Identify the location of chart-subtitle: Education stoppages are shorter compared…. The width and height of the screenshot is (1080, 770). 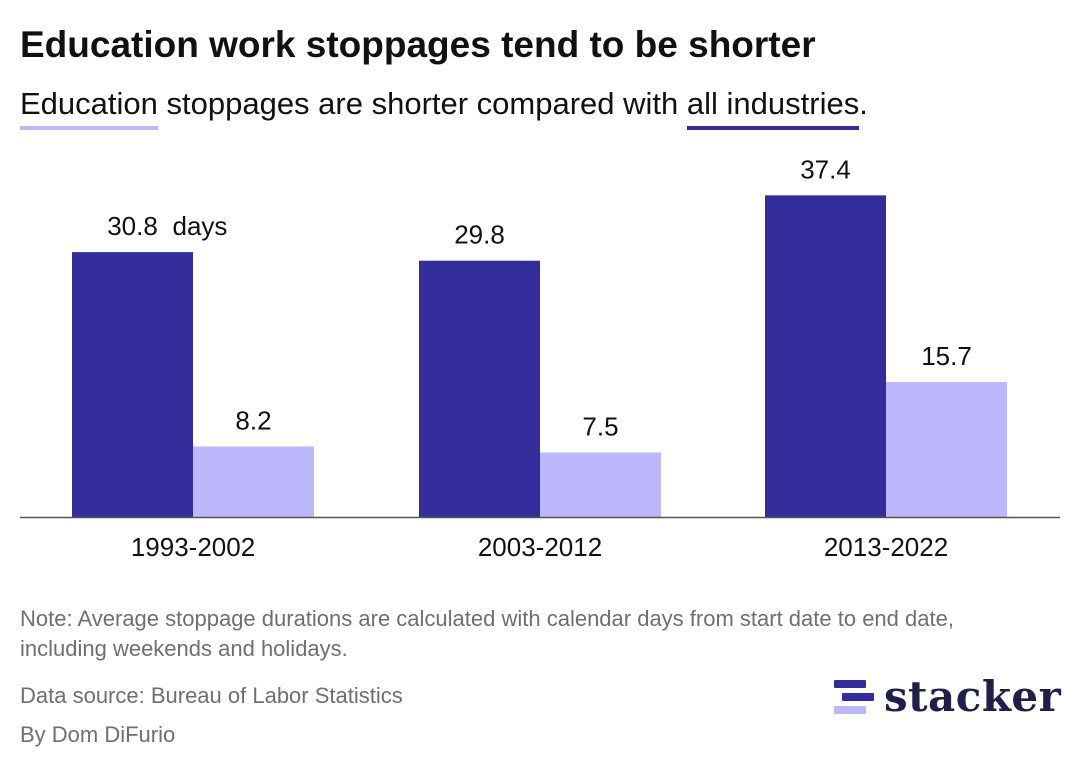
(444, 108).